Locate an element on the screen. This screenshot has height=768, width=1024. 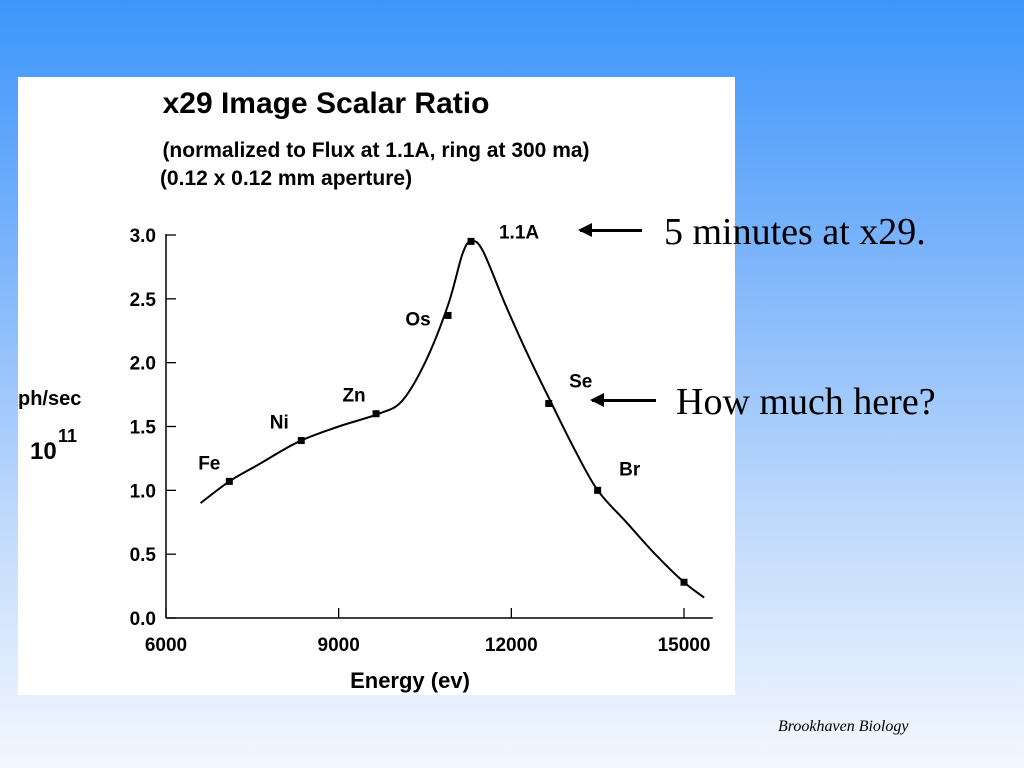
point-label: Fe is located at coordinates (209, 463).